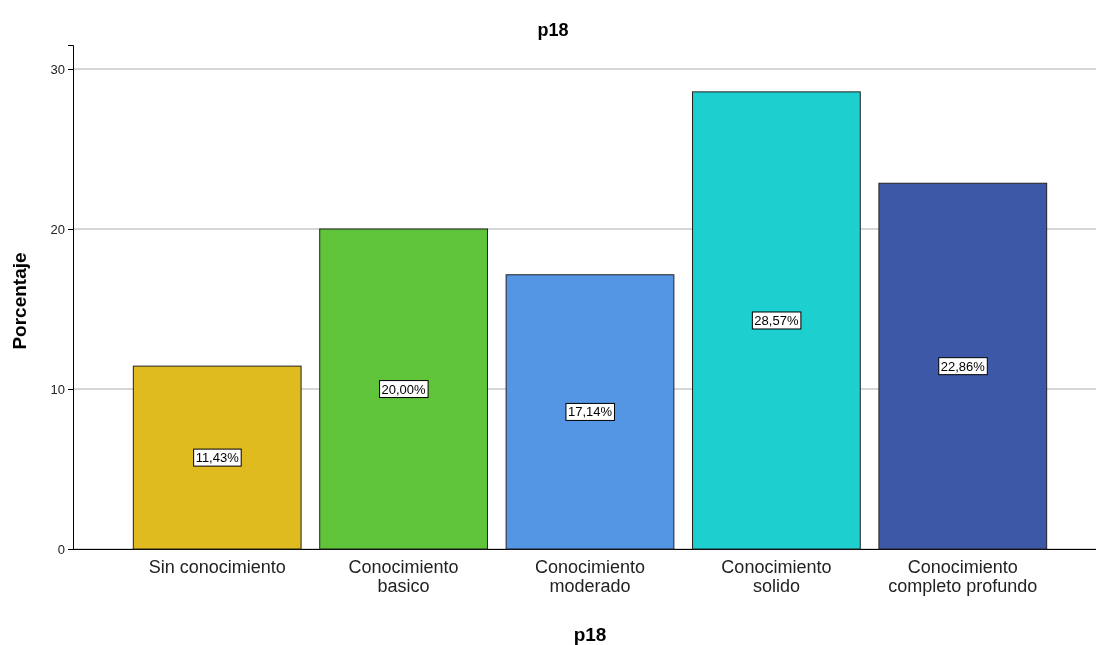 This screenshot has height=645, width=1096. I want to click on chart-title: p18, so click(553, 30).